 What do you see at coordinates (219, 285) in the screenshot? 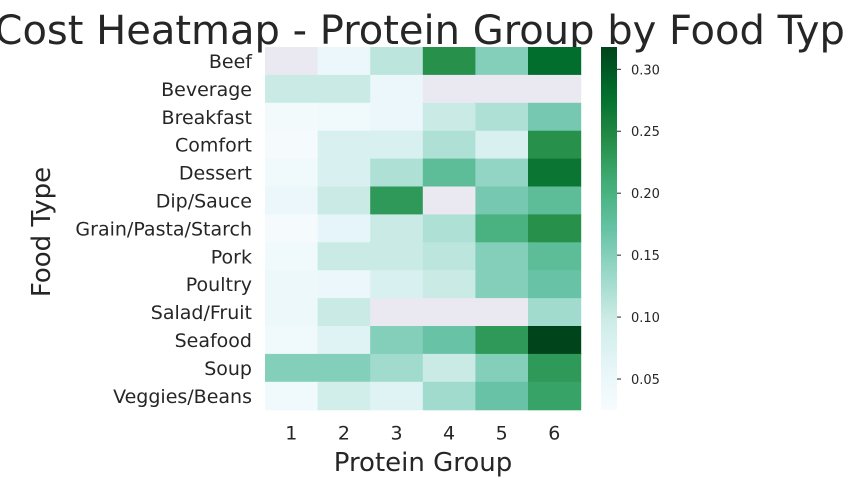
I see `y-tick-label: Poultry` at bounding box center [219, 285].